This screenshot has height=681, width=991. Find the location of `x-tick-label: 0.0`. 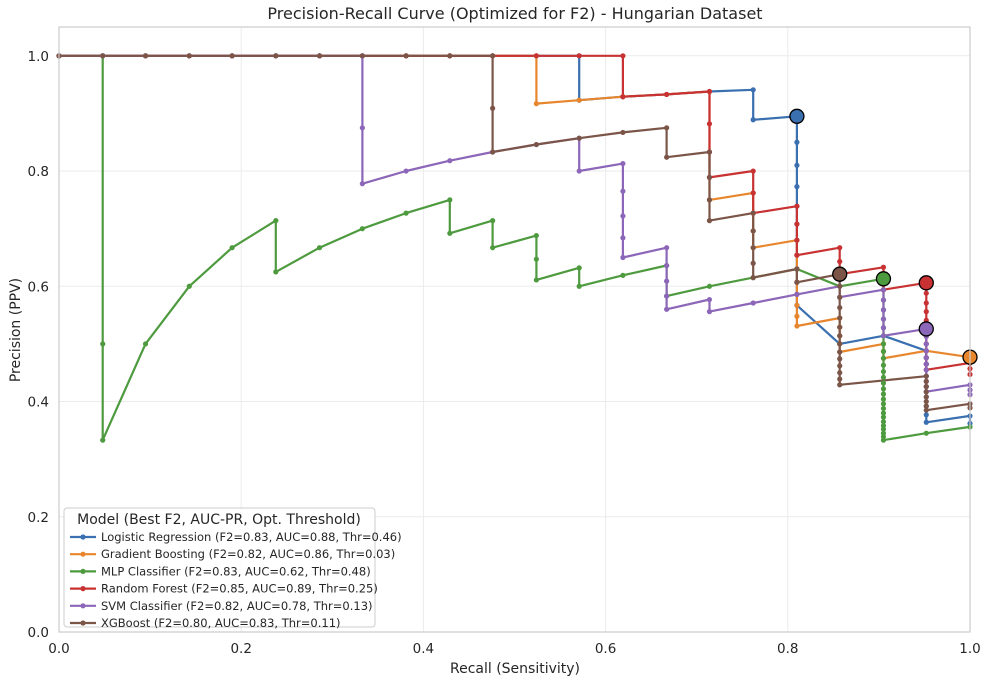

x-tick-label: 0.0 is located at coordinates (58, 649).